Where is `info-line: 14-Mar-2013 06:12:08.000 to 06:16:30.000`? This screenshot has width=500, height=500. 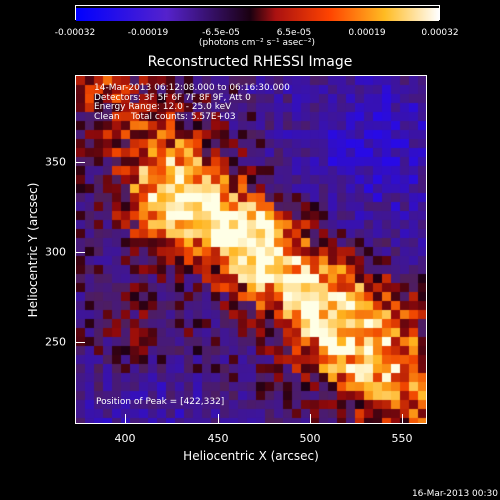
info-line: 14-Mar-2013 06:12:08.000 to 06:16:30.000 is located at coordinates (192, 88).